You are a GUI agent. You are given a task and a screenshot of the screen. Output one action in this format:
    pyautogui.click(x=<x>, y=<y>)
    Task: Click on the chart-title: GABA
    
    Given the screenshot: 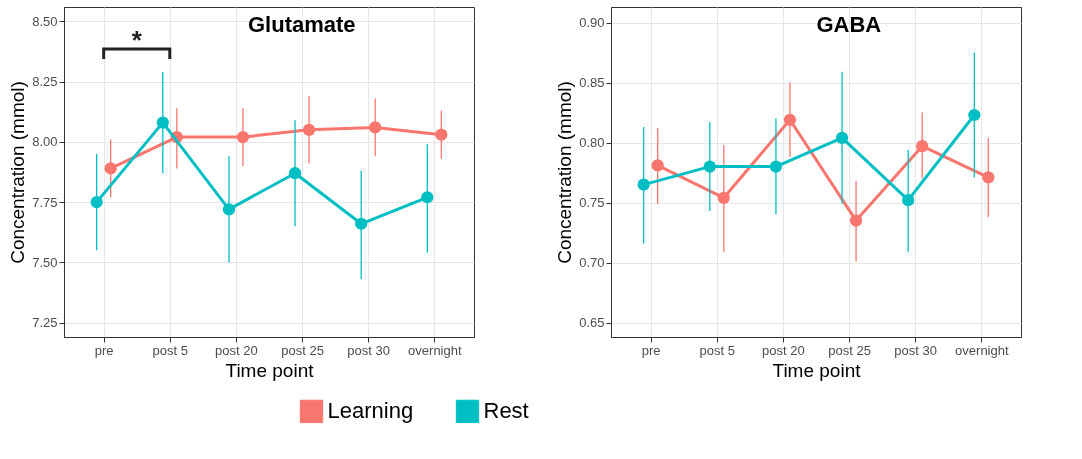 What is the action you would take?
    pyautogui.click(x=849, y=24)
    